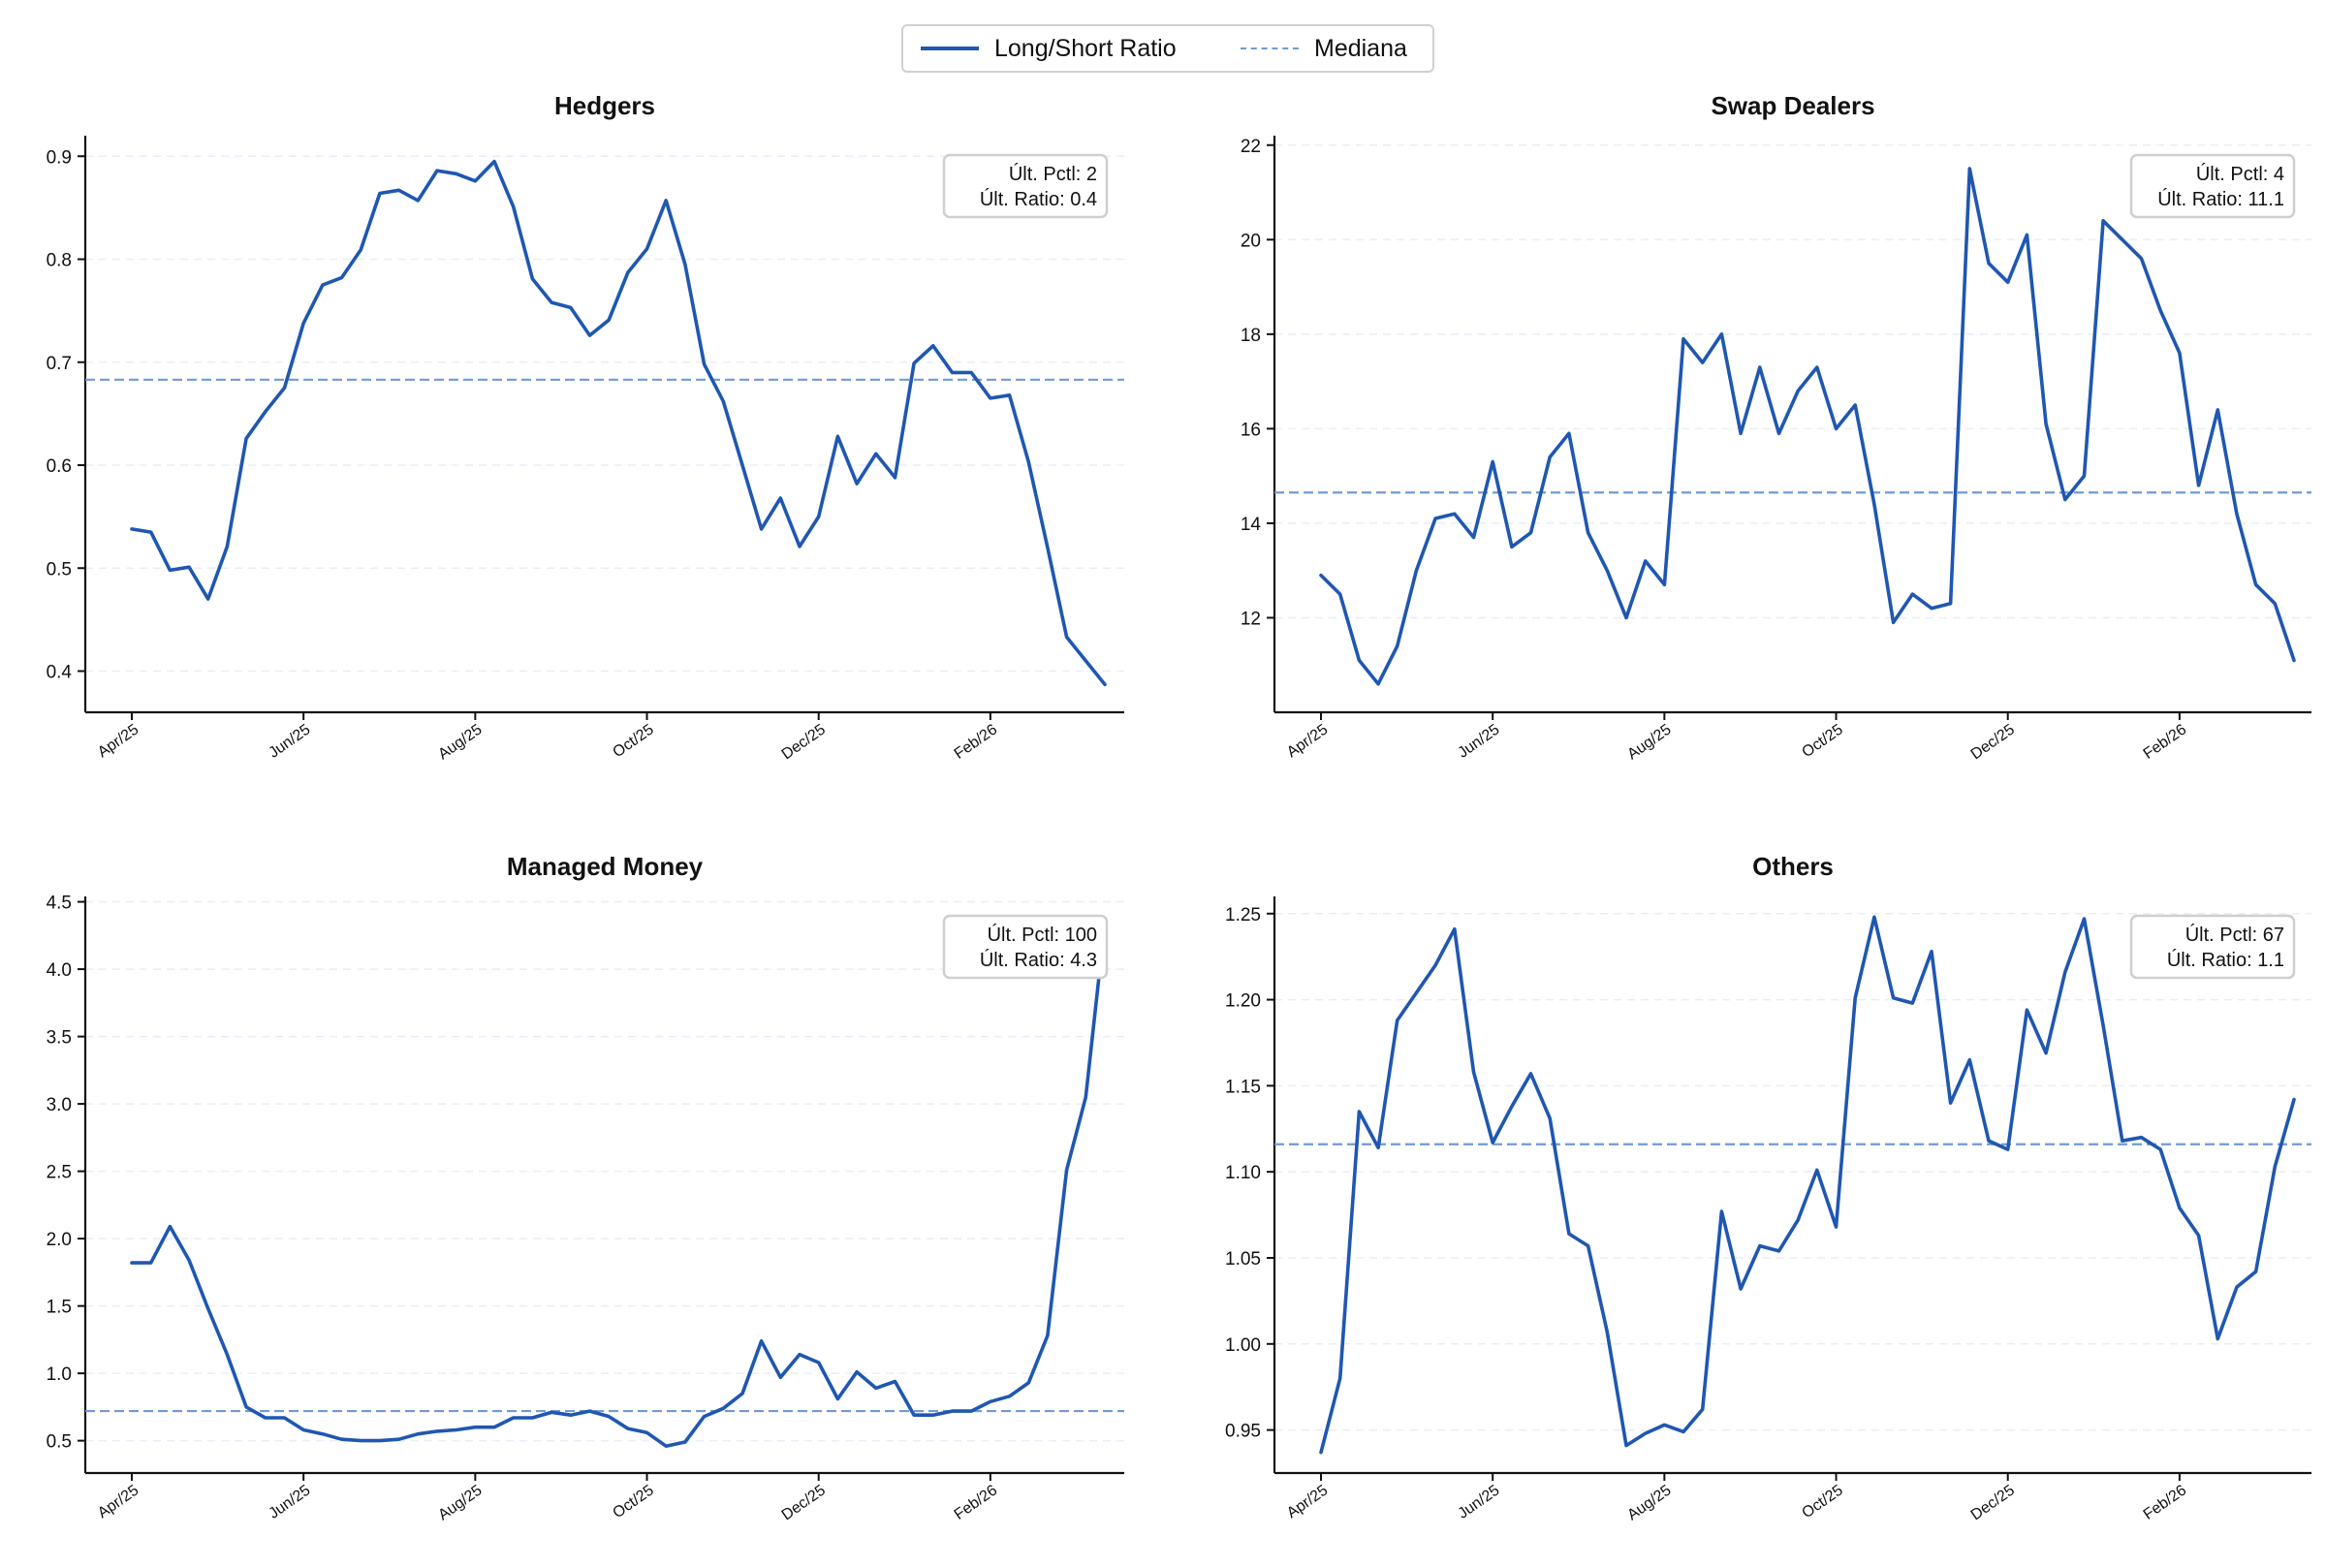  Describe the element at coordinates (1270, 48) in the screenshot. I see `legend-swatch-median` at that location.